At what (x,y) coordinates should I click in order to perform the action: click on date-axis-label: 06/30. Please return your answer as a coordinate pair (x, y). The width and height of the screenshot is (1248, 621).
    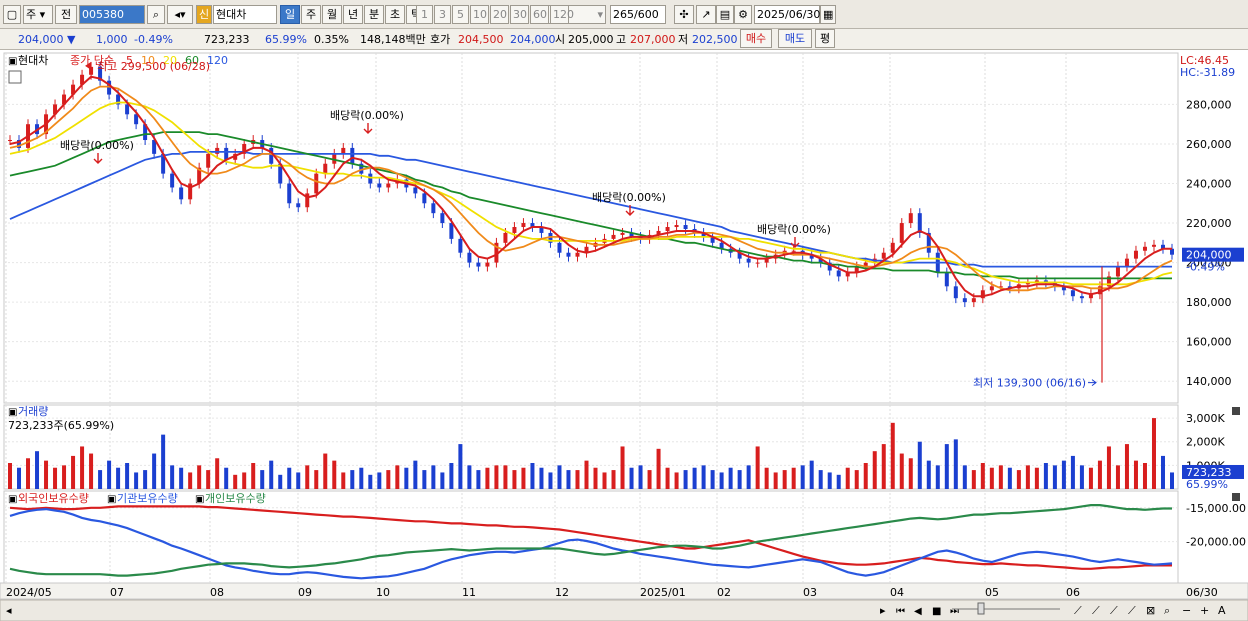
    Looking at the image, I should click on (1202, 592).